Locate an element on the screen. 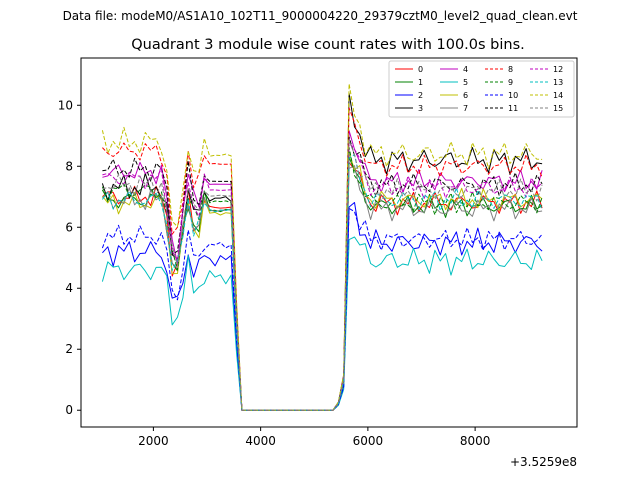 This screenshot has height=480, width=640. legend-label-7: 7 is located at coordinates (465, 108).